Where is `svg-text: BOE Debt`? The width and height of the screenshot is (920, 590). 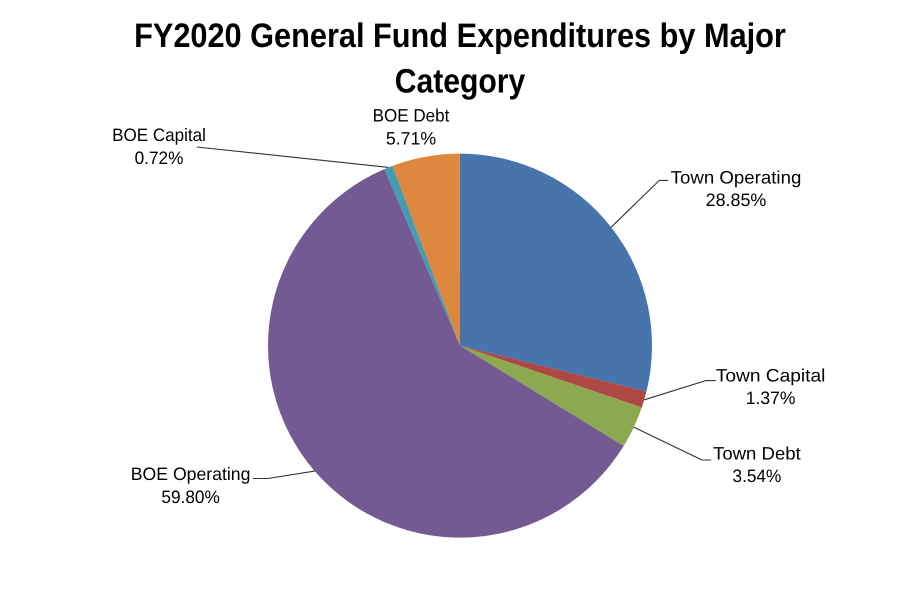 svg-text: BOE Debt is located at coordinates (411, 116).